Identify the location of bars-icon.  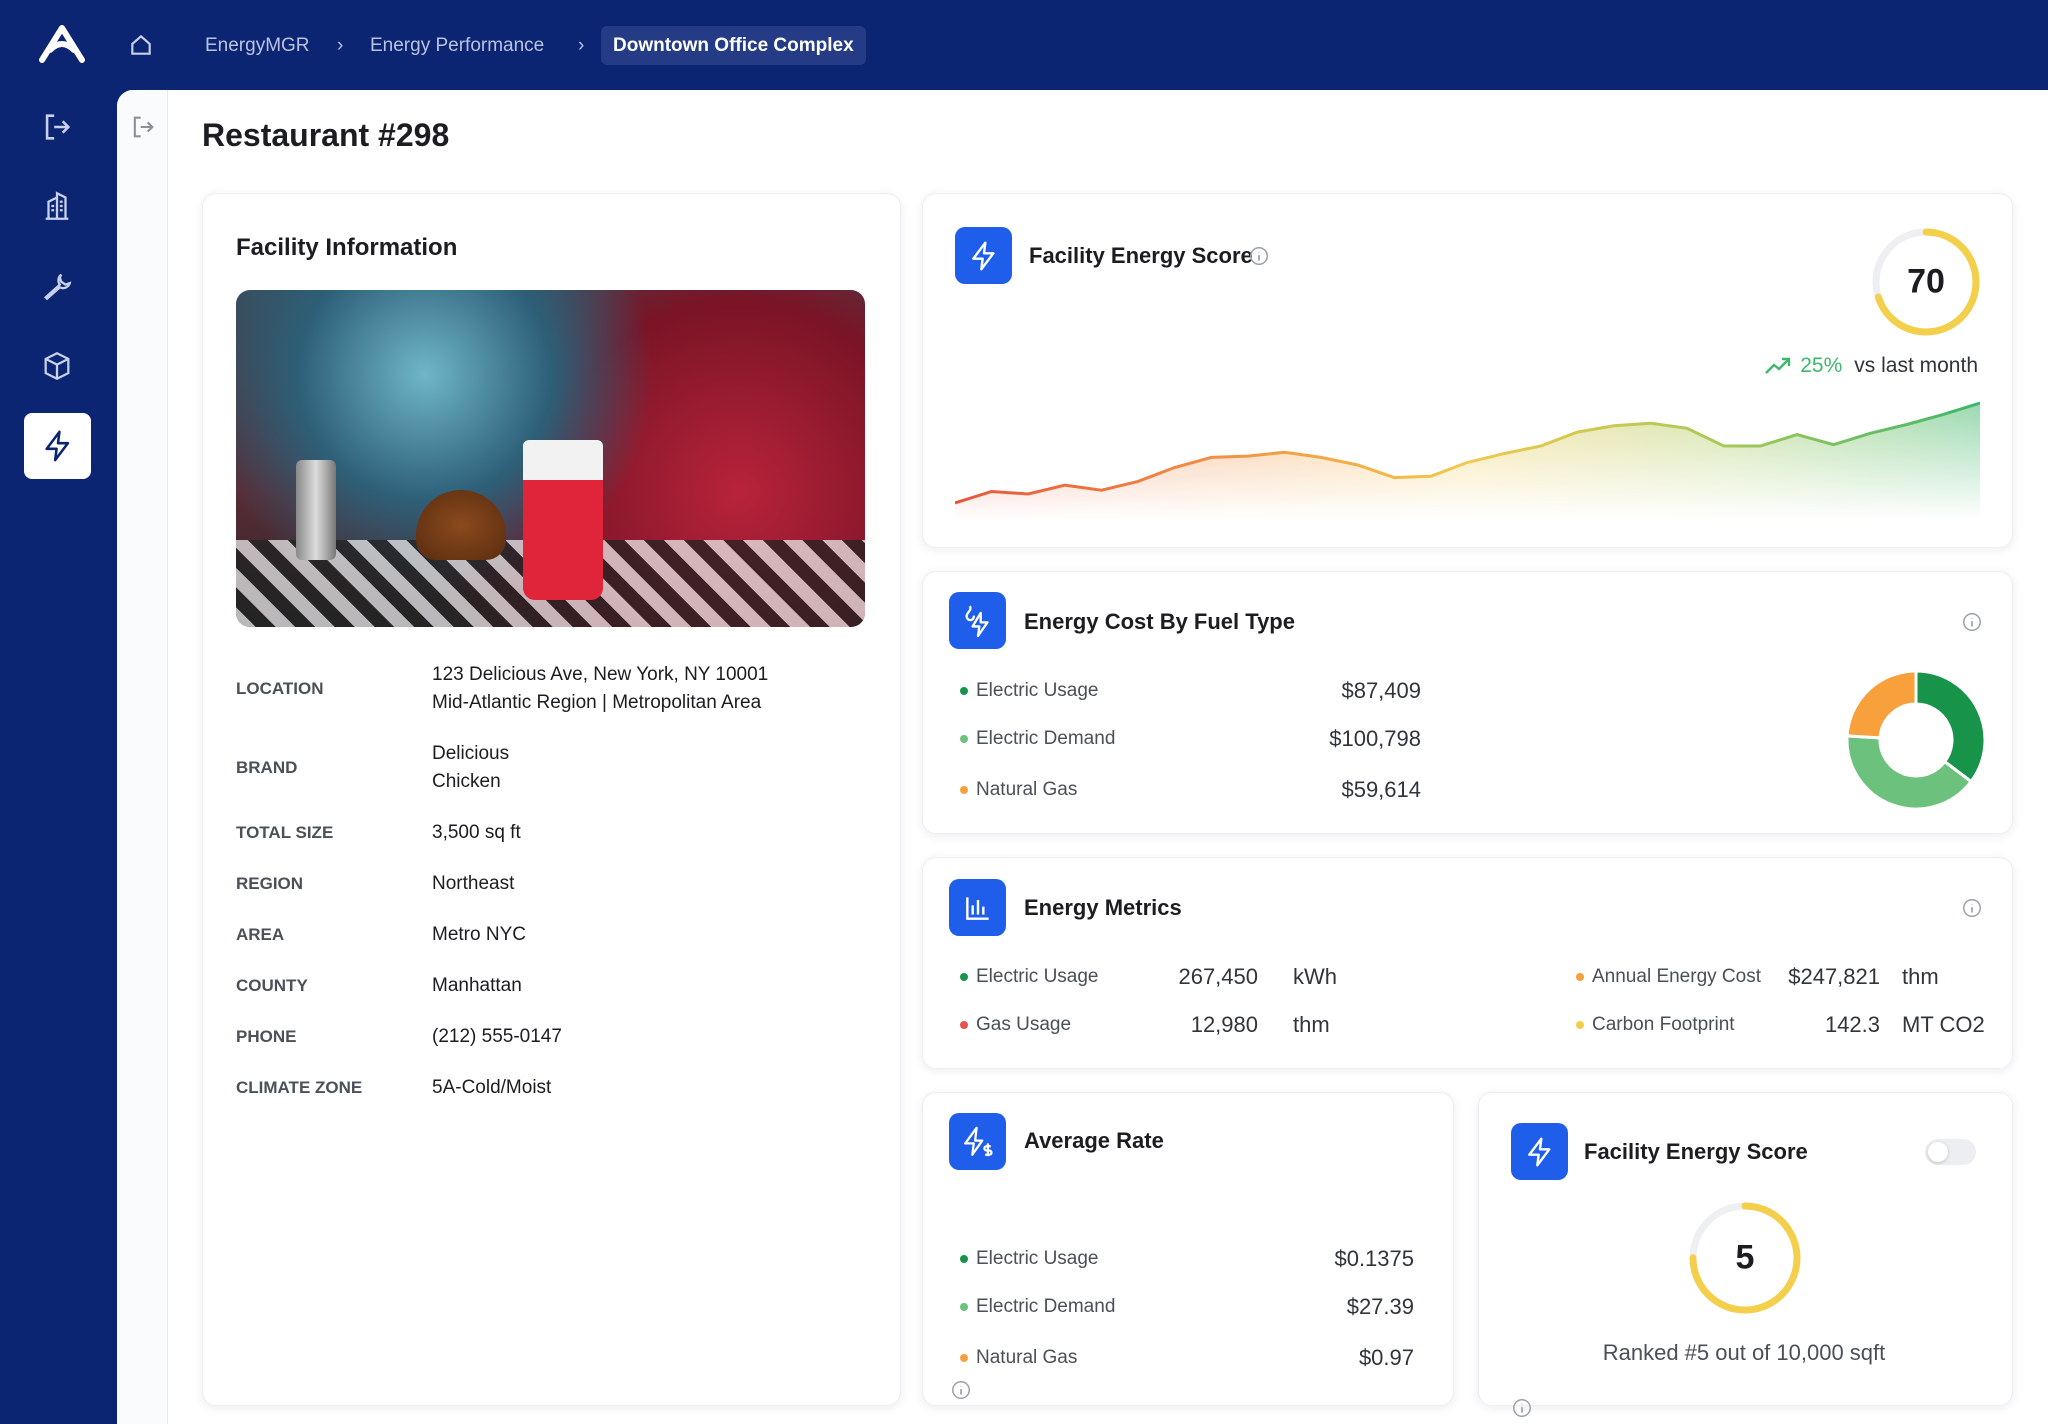
(977, 908).